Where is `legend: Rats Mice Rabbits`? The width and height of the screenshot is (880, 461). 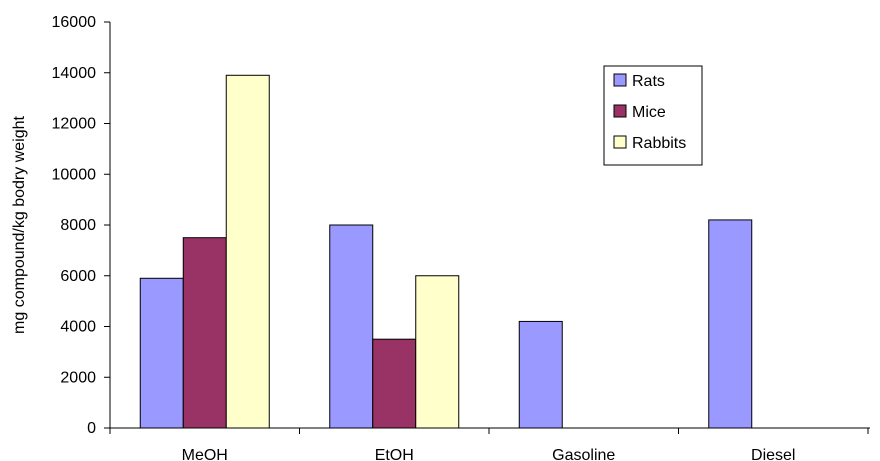
legend: Rats Mice Rabbits is located at coordinates (653, 115).